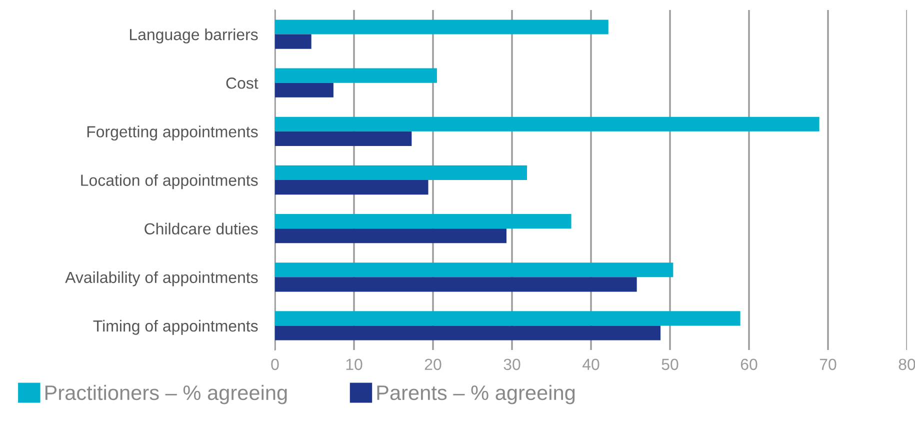 This screenshot has width=915, height=423. What do you see at coordinates (433, 364) in the screenshot?
I see `x-tick-label: 20` at bounding box center [433, 364].